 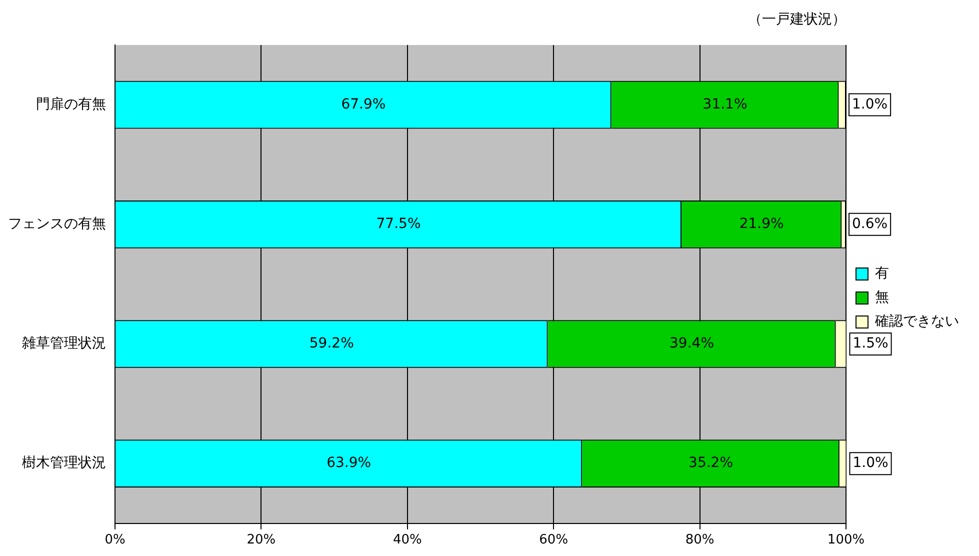 I want to click on data-label: 1.5%, so click(x=870, y=344).